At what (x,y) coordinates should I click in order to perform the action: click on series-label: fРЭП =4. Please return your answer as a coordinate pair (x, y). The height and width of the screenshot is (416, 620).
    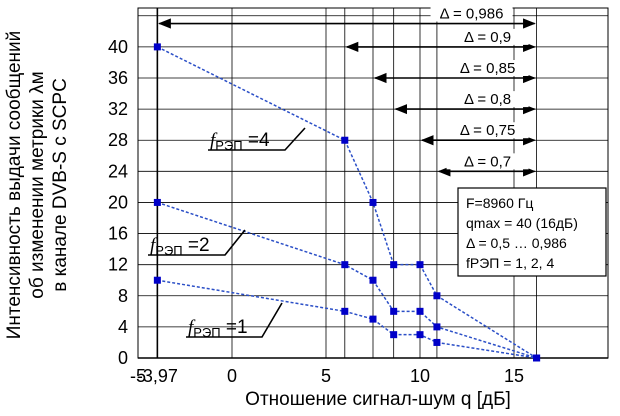
    Looking at the image, I should click on (240, 141).